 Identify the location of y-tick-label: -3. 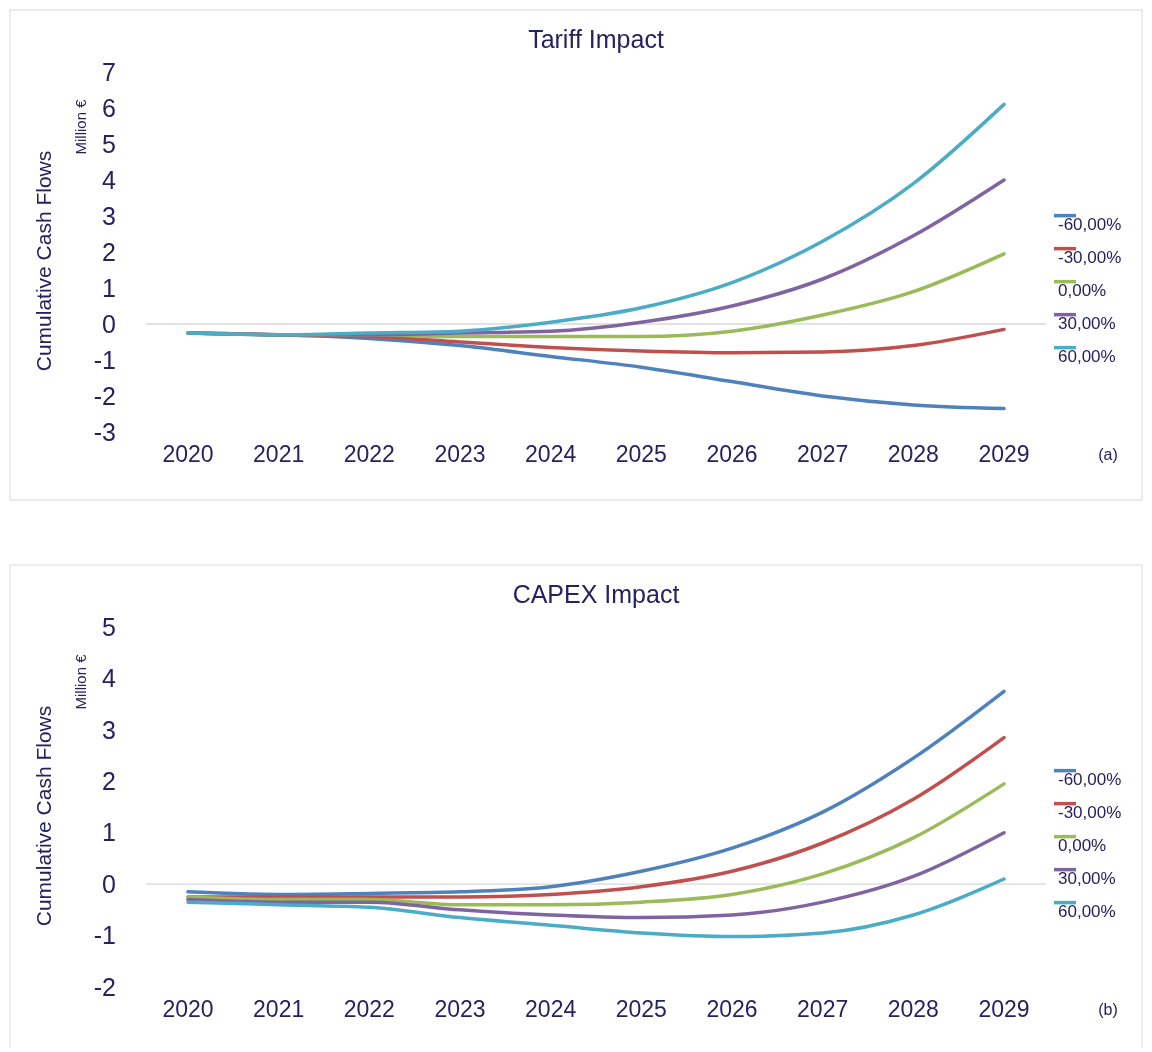
(104, 431).